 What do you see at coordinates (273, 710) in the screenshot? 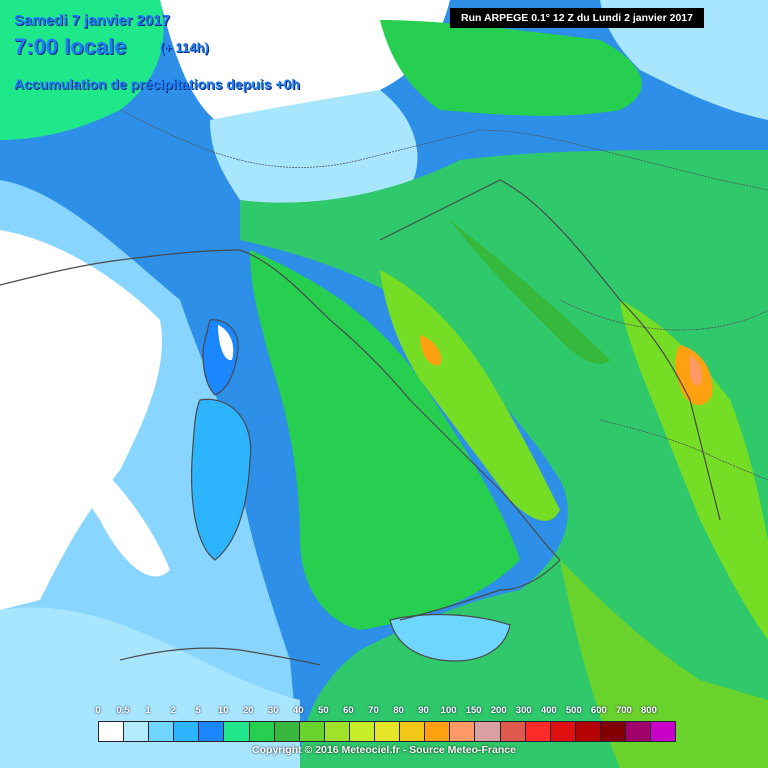
I see `legend-tick-label: 30` at bounding box center [273, 710].